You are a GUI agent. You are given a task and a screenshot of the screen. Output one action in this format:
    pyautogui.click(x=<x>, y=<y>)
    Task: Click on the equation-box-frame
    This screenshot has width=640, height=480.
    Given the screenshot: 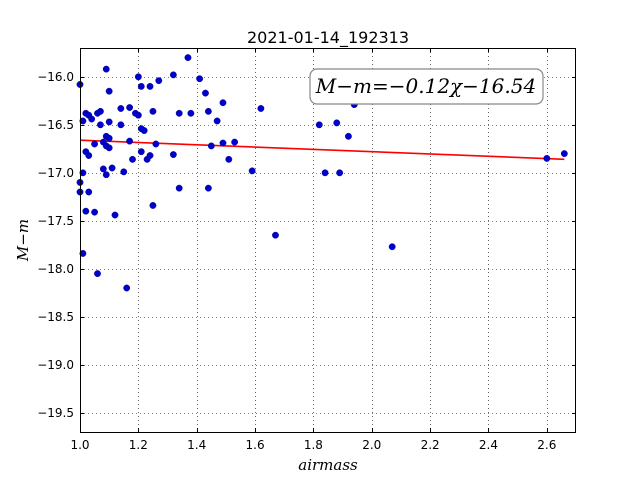 What is the action you would take?
    pyautogui.click(x=426, y=86)
    